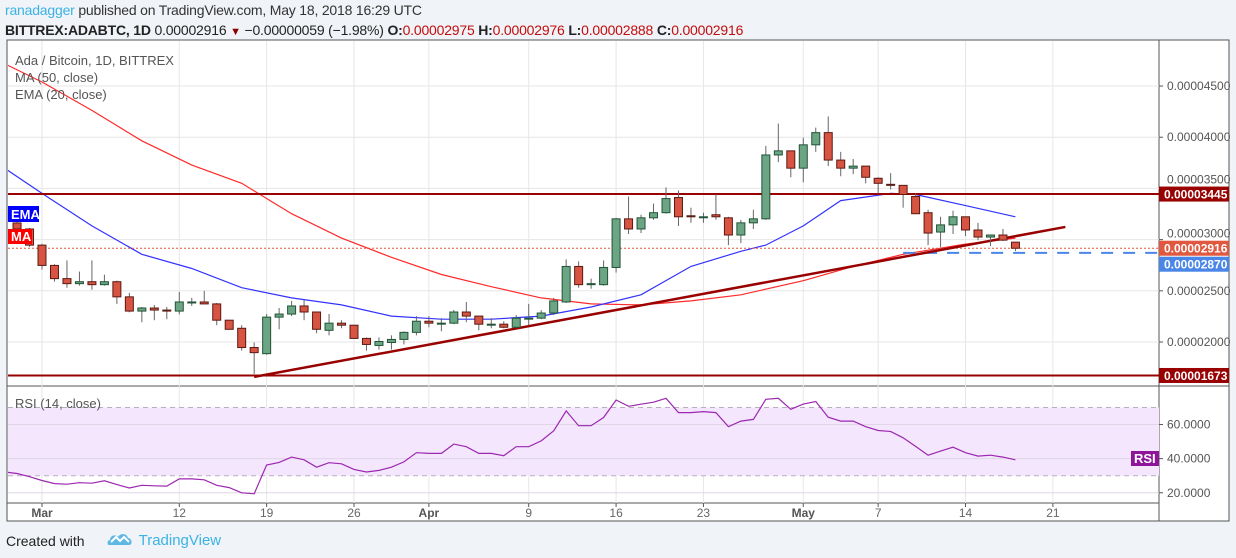  I want to click on price-tick-label: 0.00004000, so click(1199, 137).